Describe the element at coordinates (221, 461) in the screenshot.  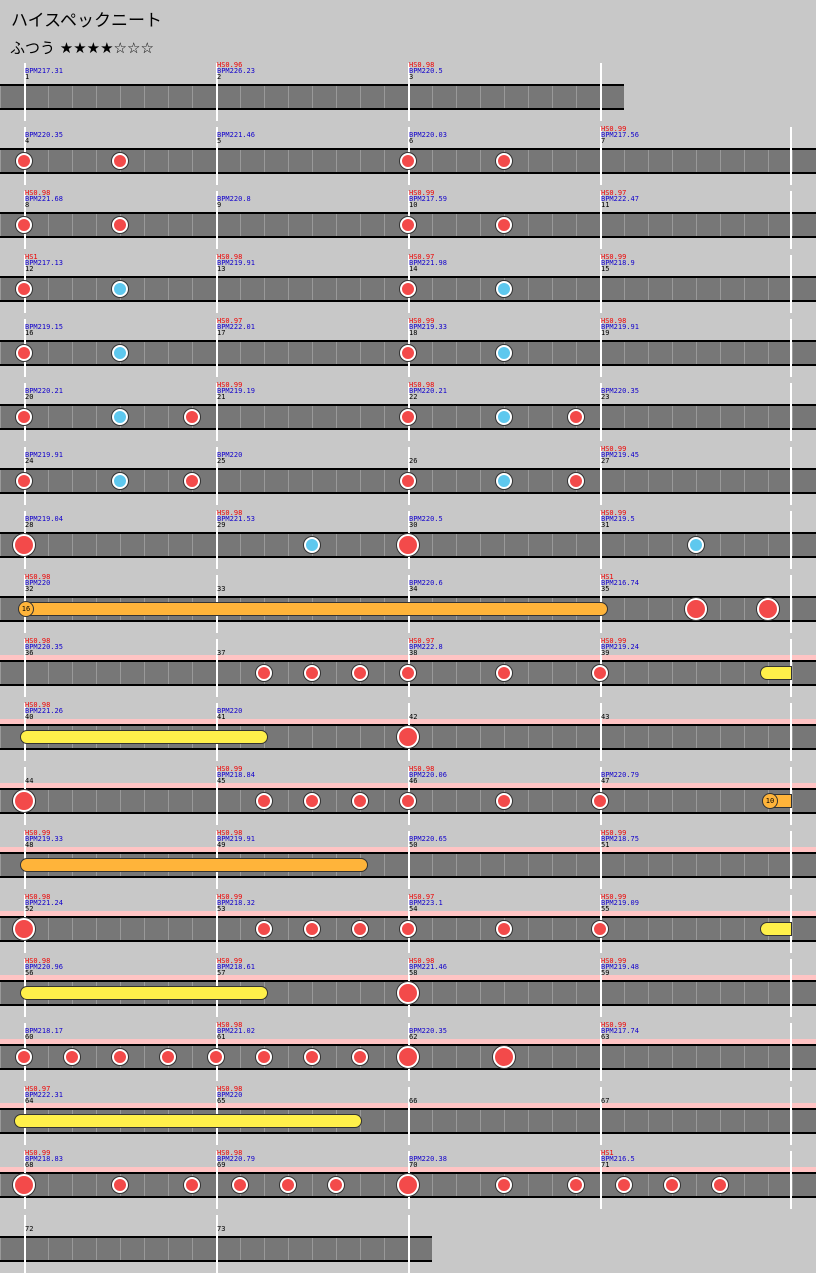
I see `measure-number: 25` at that location.